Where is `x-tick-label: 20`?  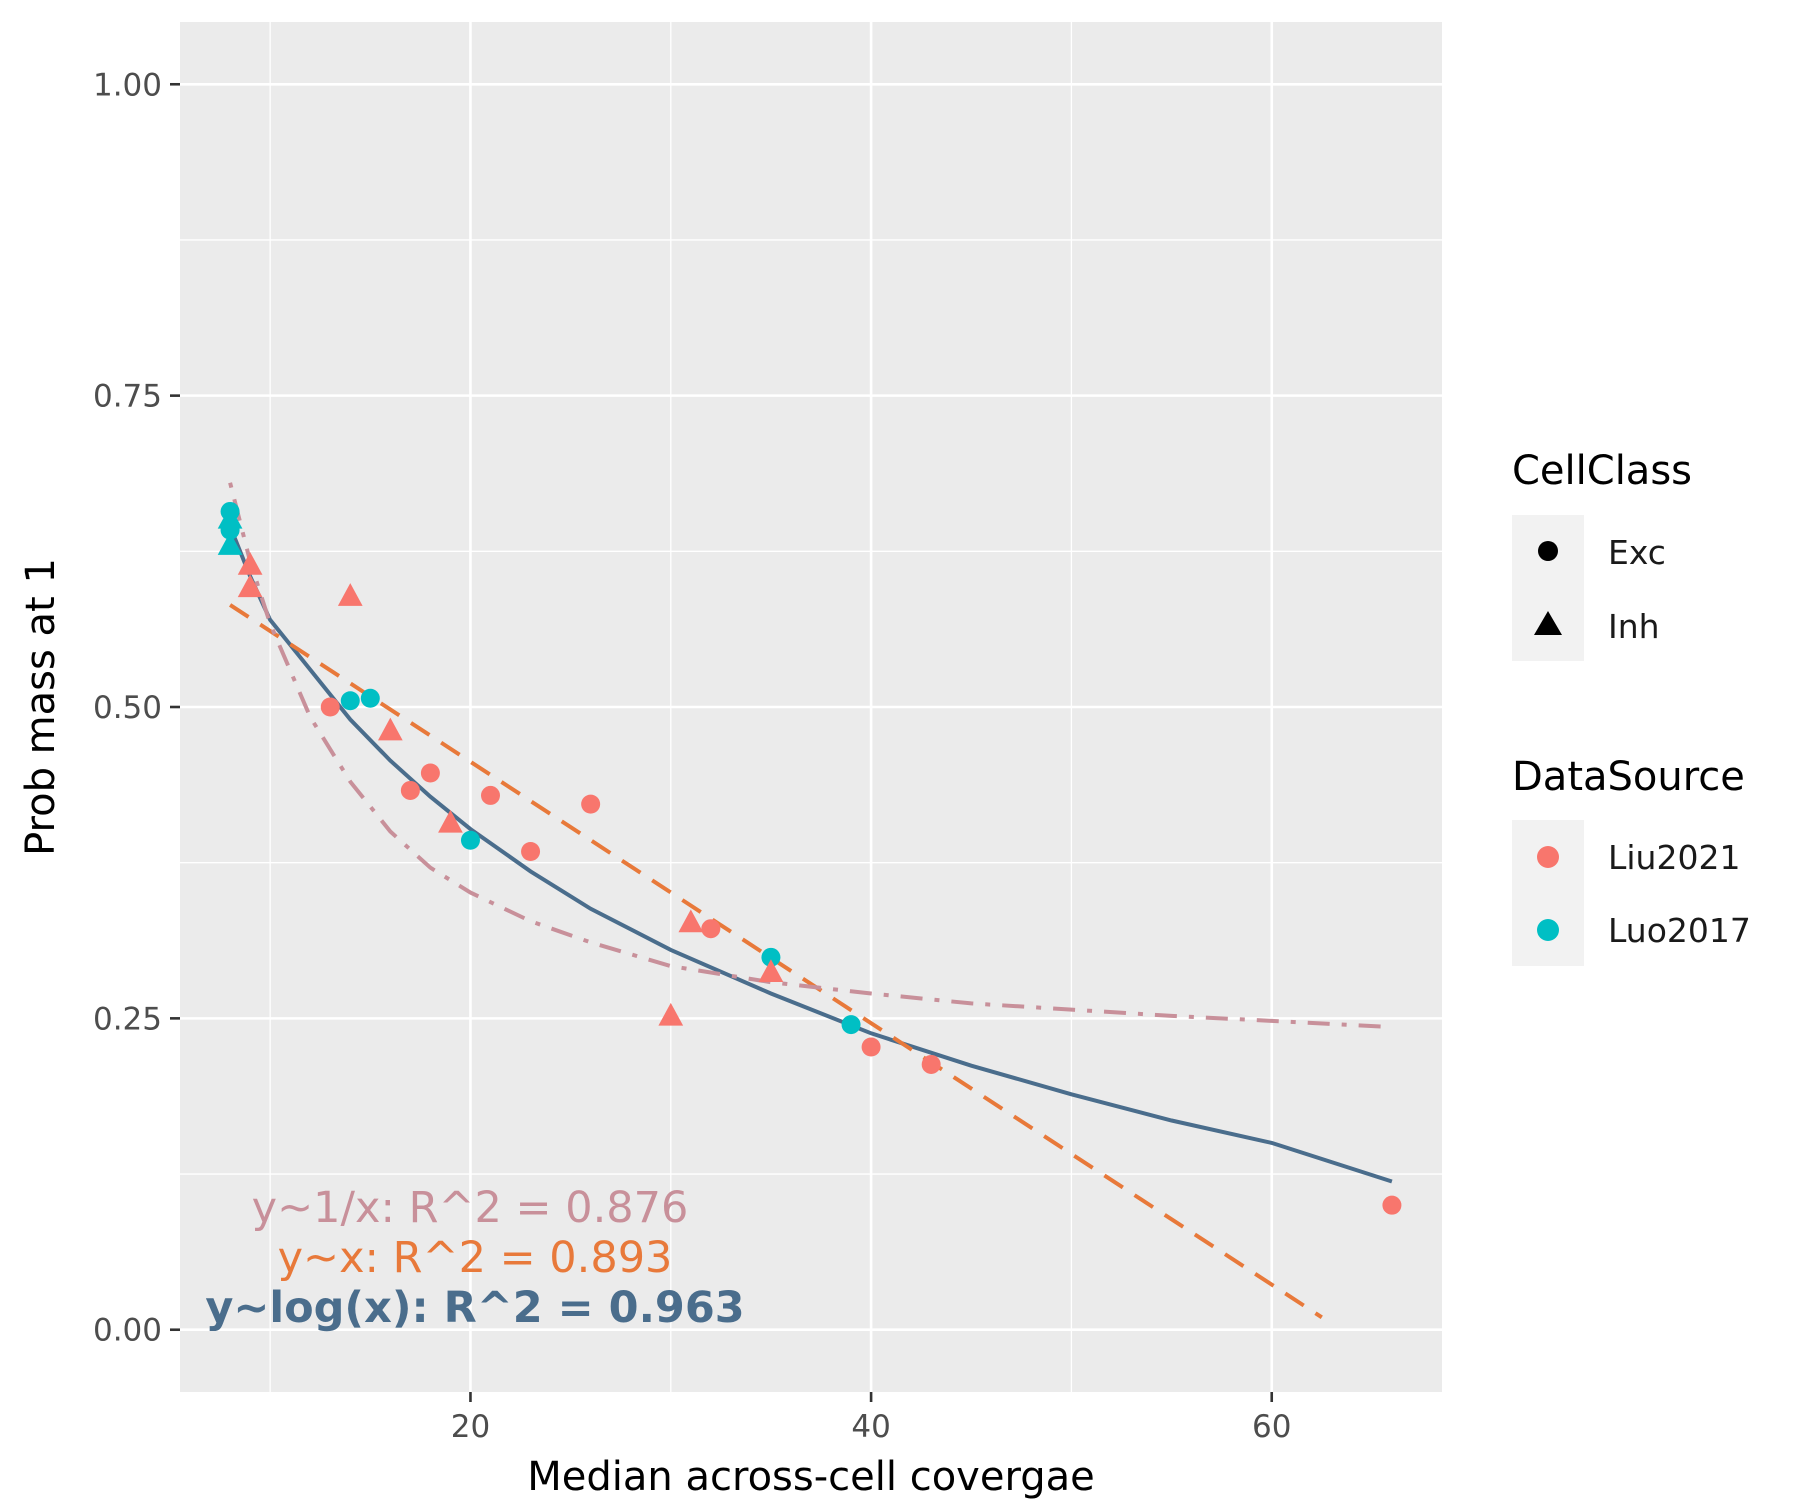
x-tick-label: 20 is located at coordinates (470, 1427).